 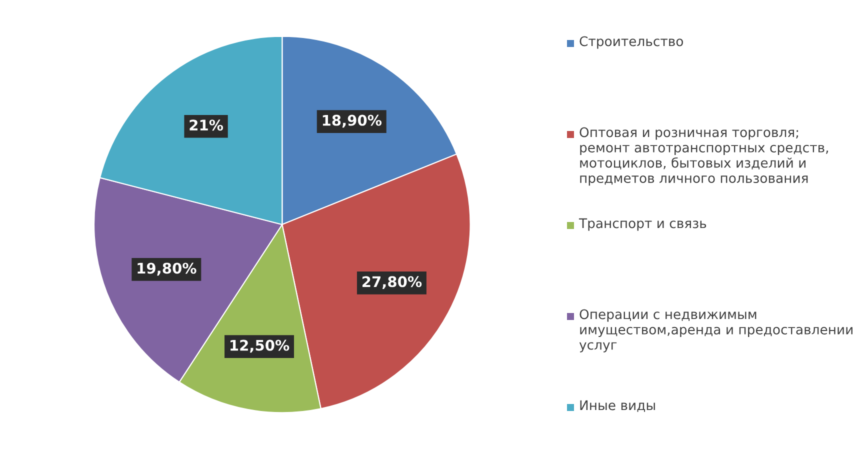 I want to click on data-label: 19,80%, so click(x=167, y=269).